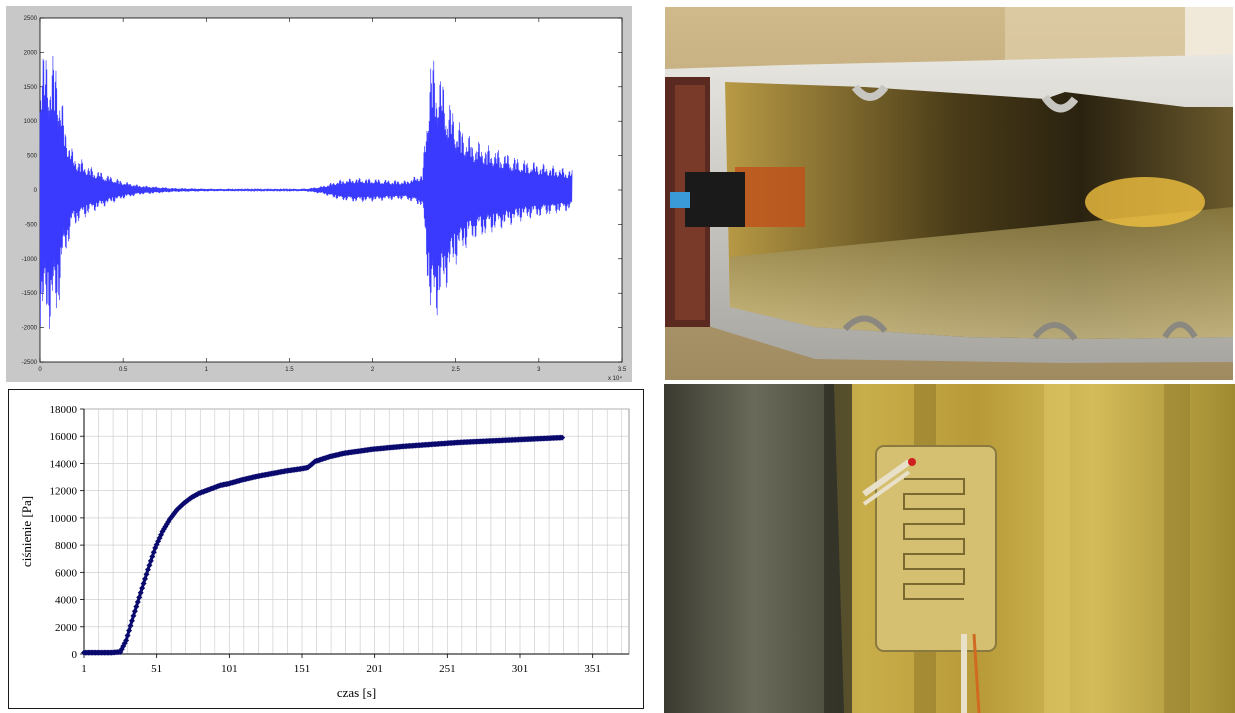  What do you see at coordinates (40, 370) in the screenshot?
I see `x-tick-label: 0` at bounding box center [40, 370].